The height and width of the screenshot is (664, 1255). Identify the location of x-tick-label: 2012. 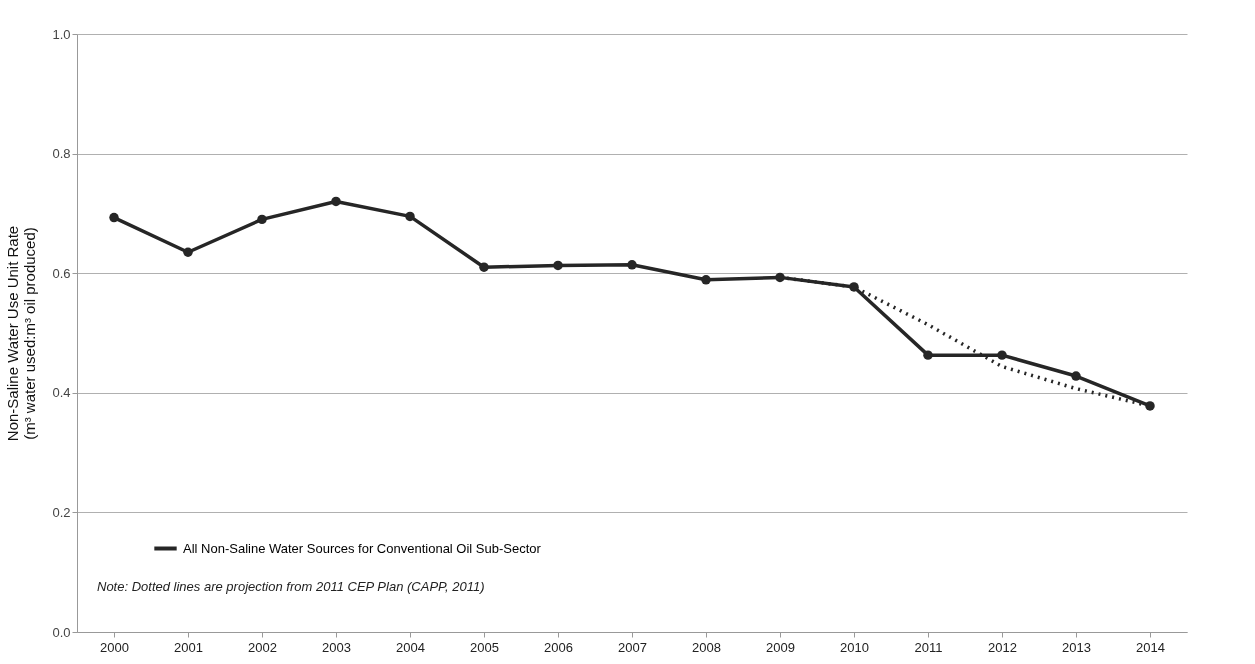
(1002, 647).